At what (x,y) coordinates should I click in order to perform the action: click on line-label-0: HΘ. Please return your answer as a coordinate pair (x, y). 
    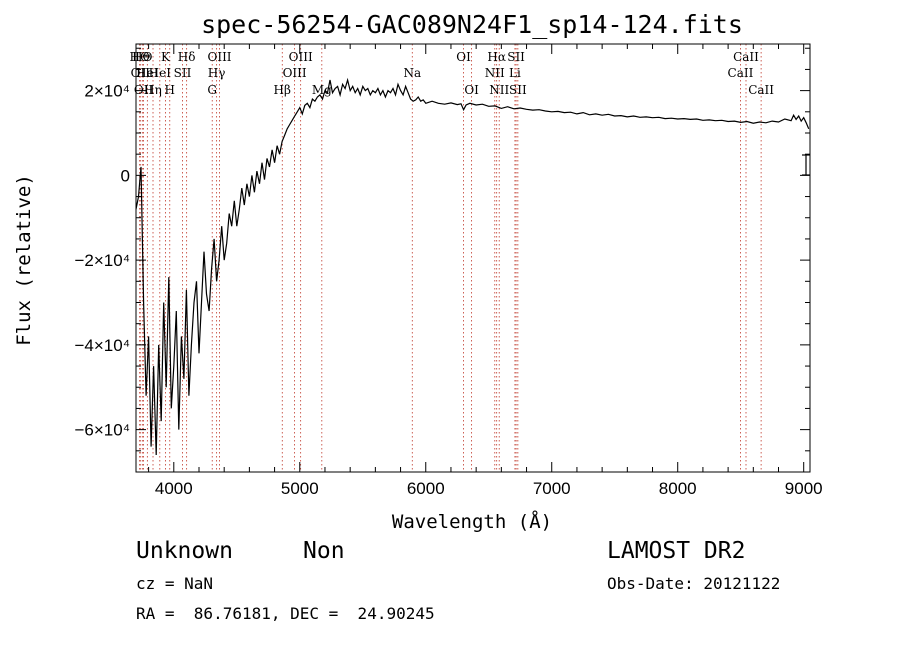
    Looking at the image, I should click on (139, 57).